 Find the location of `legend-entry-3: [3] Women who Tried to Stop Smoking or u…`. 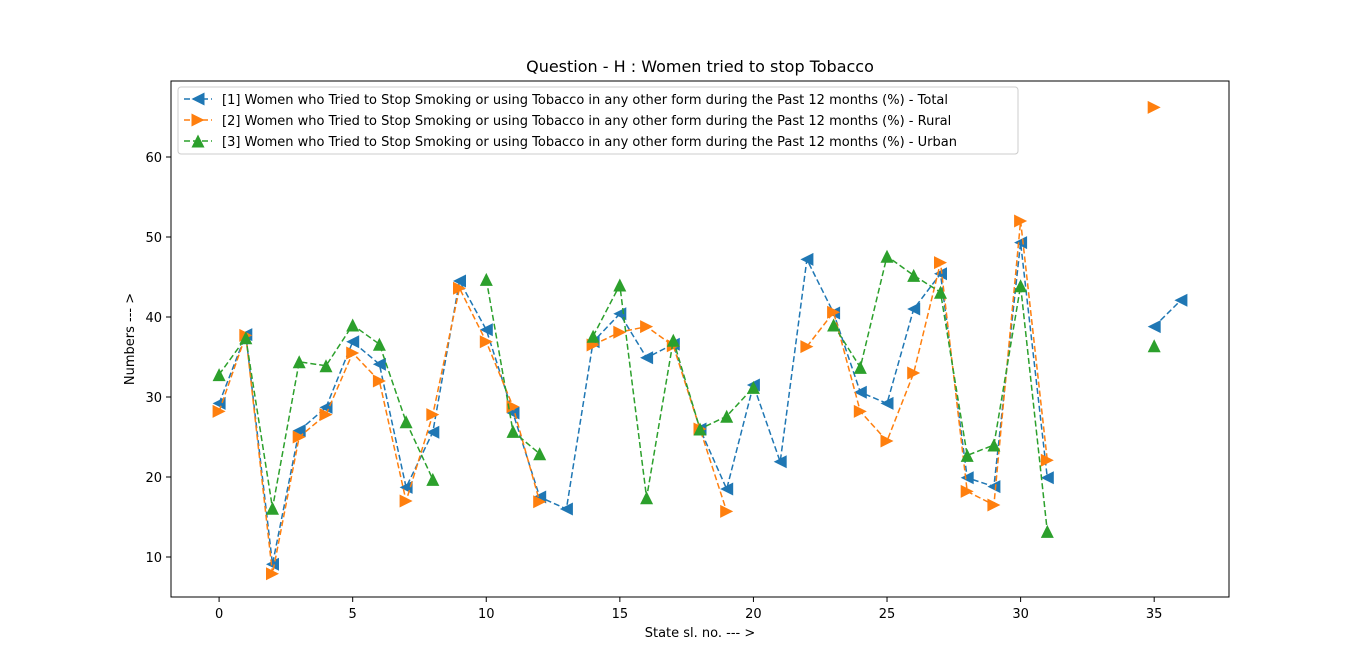

legend-entry-3: [3] Women who Tried to Stop Smoking or u… is located at coordinates (570, 142).